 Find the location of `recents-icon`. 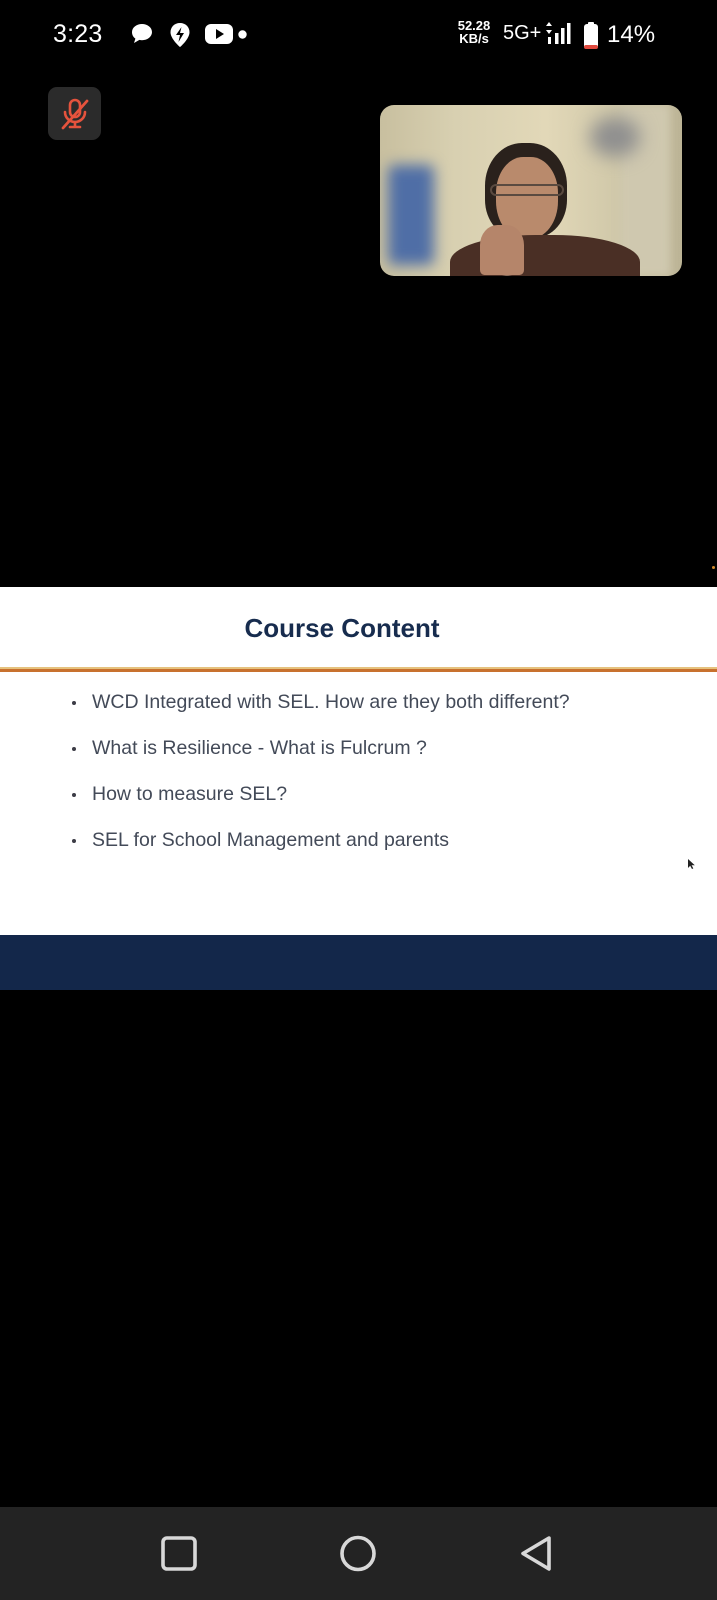

recents-icon is located at coordinates (179, 1554).